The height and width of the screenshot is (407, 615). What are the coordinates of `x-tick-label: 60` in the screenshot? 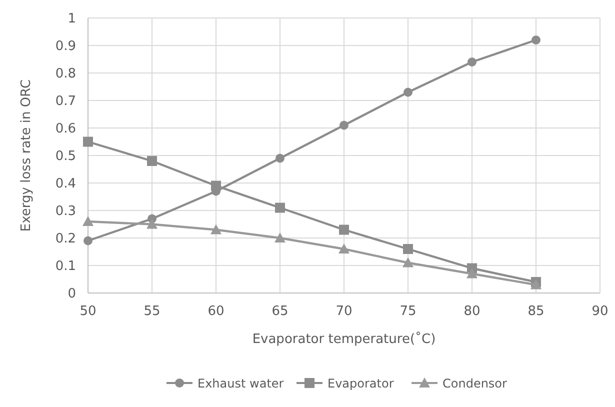 It's located at (216, 311).